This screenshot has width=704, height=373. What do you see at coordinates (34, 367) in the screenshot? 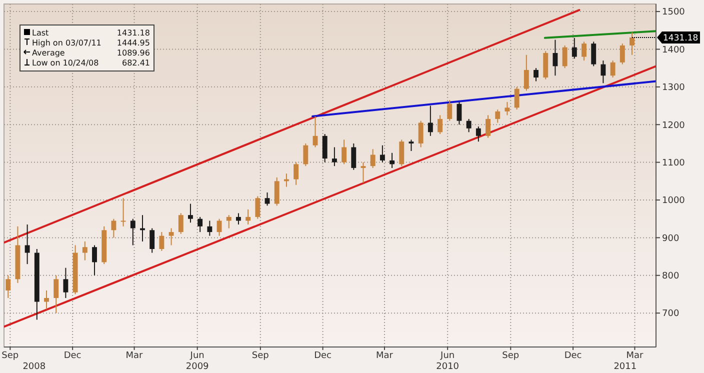
I see `x2-tick-label: 2008` at bounding box center [34, 367].